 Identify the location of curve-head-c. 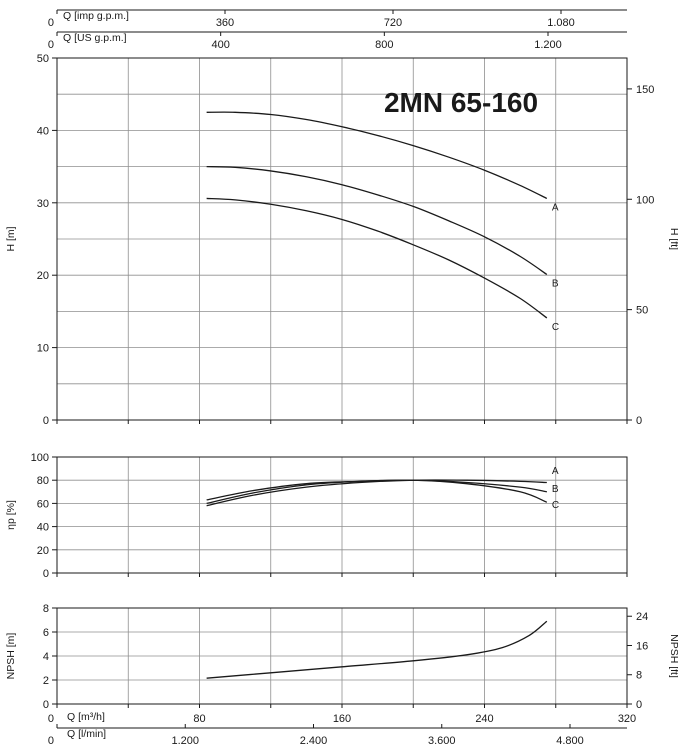
(377, 258).